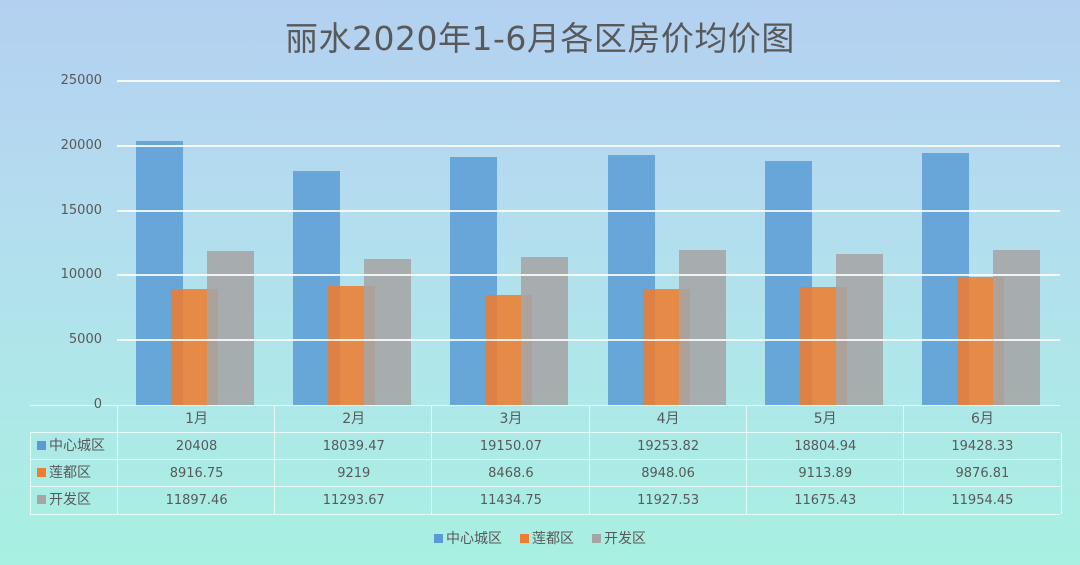 The image size is (1080, 565). Describe the element at coordinates (97, 404) in the screenshot. I see `y-tick-label: 0` at that location.